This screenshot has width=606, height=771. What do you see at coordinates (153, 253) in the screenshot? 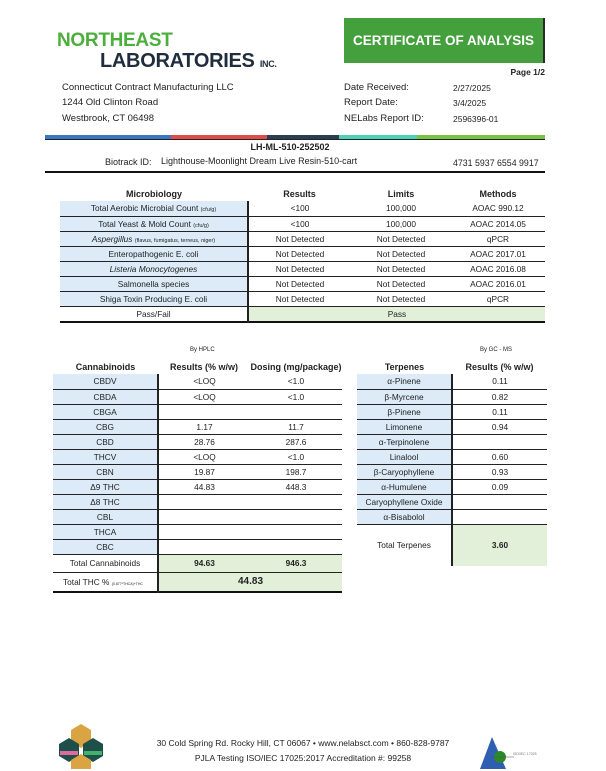
I see `micro-test-name: Enteropathogenic E. coli` at bounding box center [153, 253].